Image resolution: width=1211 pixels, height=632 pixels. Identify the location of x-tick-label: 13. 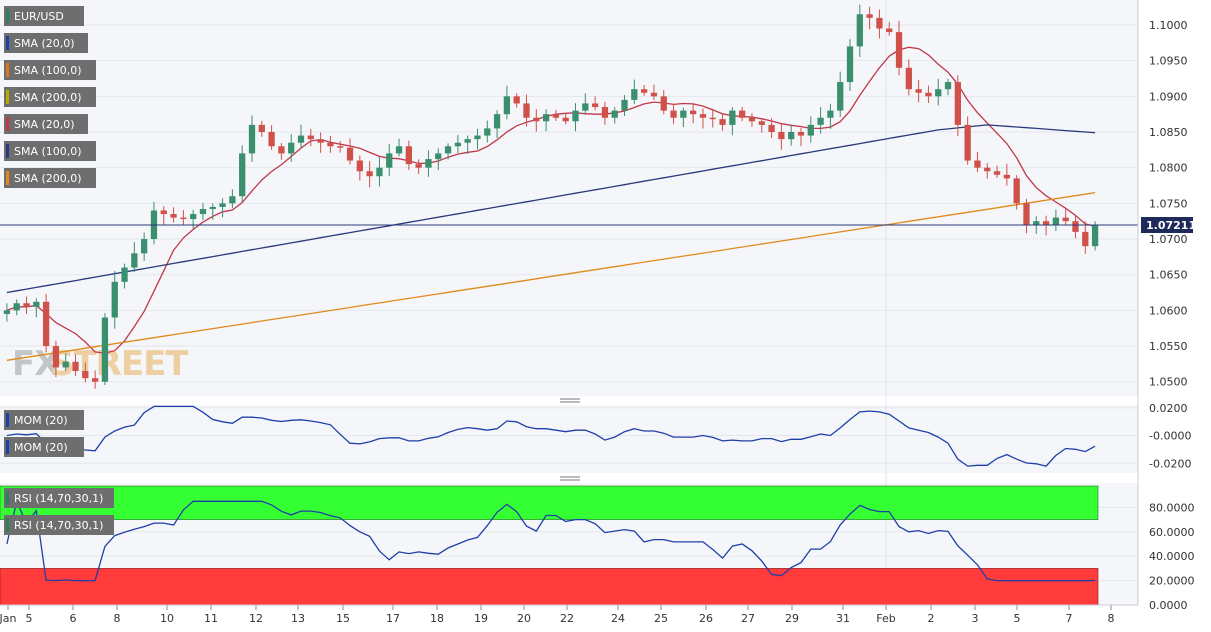
(298, 618).